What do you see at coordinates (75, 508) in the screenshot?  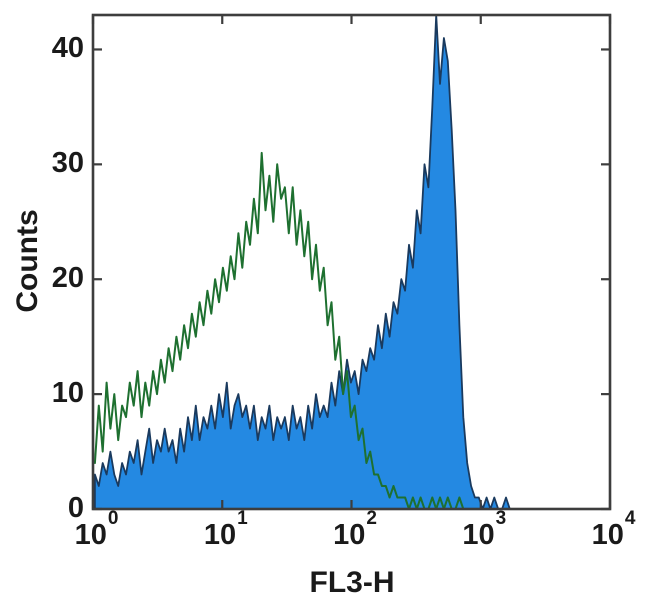 I see `y-tick-label: 0` at bounding box center [75, 508].